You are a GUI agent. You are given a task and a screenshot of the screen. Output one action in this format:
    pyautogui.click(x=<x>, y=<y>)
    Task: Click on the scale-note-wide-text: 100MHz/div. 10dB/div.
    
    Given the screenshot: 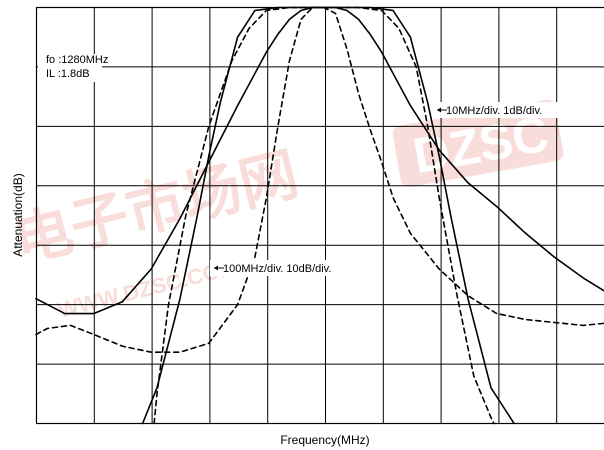 What is the action you would take?
    pyautogui.click(x=277, y=269)
    